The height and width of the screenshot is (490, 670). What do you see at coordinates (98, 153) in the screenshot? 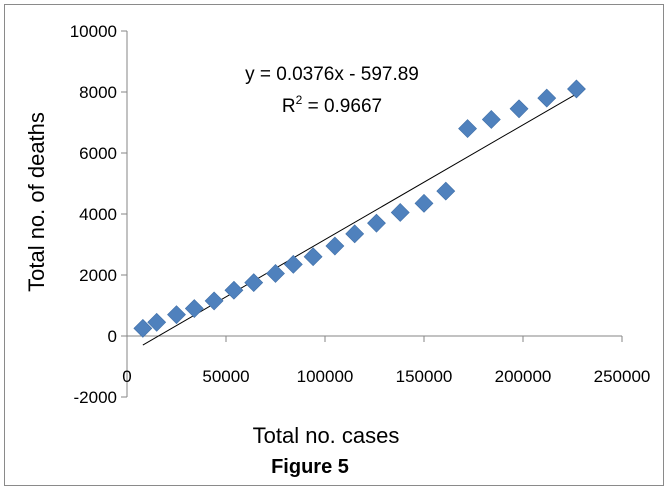
I see `y-tick-label: 6000` at bounding box center [98, 153].